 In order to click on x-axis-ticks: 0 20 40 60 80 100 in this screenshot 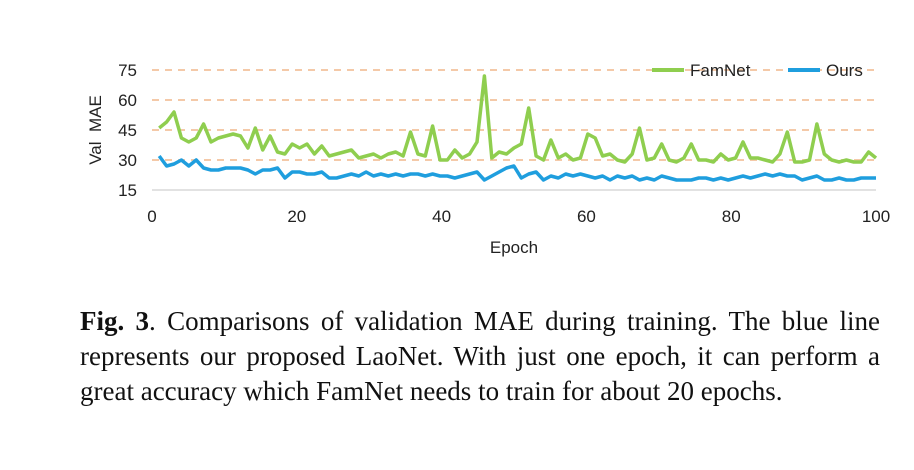, I will do `click(518, 216)`.